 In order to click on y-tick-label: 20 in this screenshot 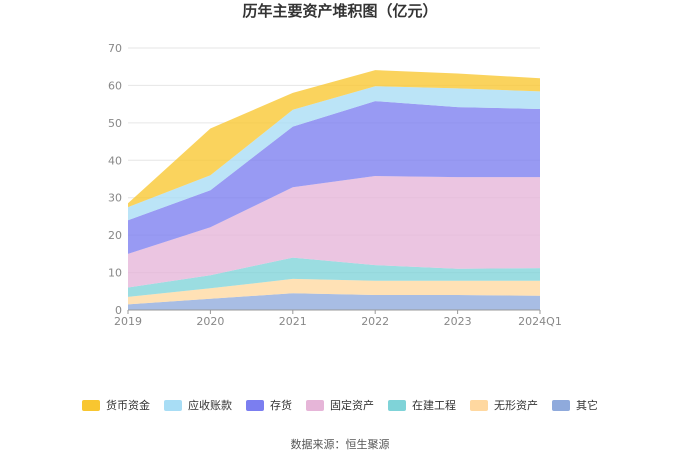, I will do `click(115, 235)`.